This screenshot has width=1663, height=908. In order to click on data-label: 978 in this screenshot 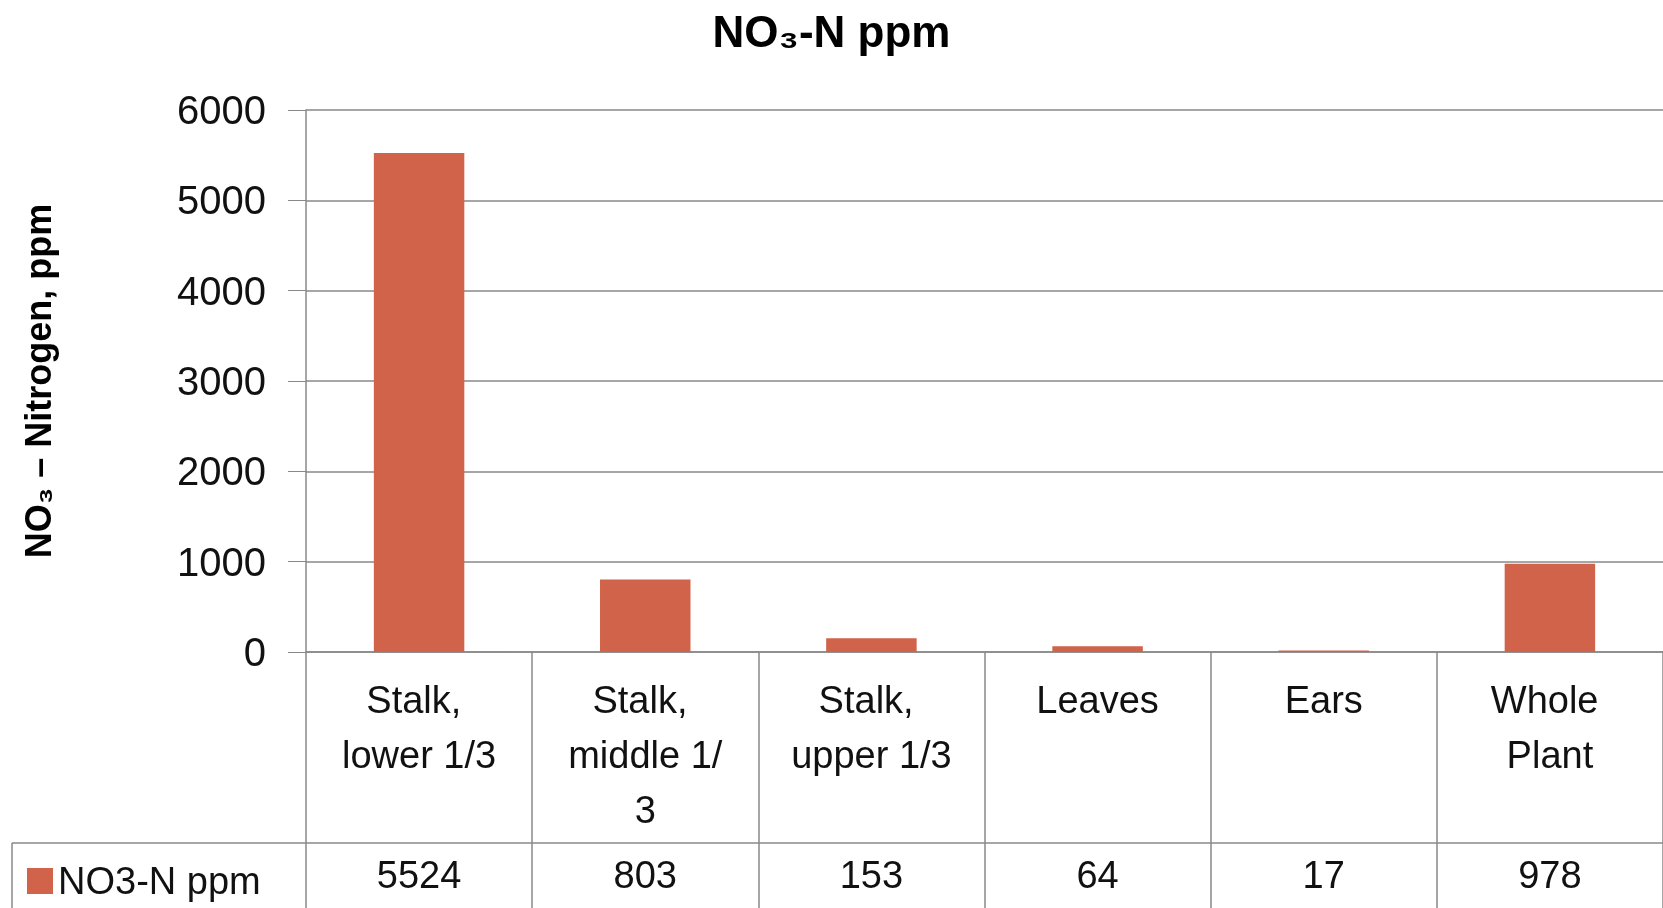, I will do `click(1550, 875)`.